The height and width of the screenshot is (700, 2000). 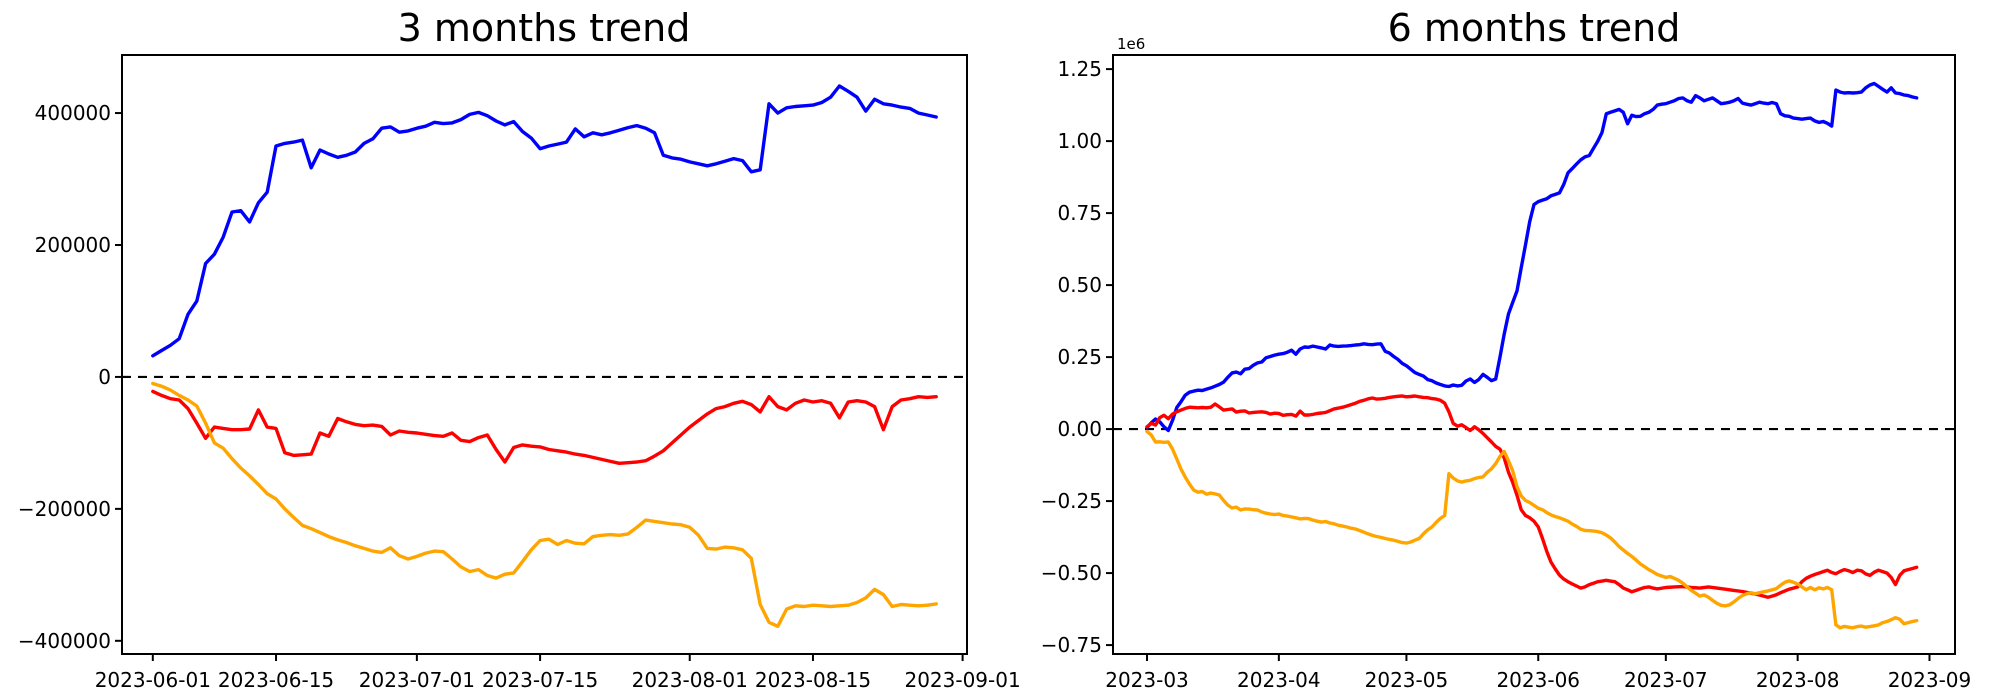 What do you see at coordinates (1798, 680) in the screenshot?
I see `x-axis-tick-label: 2023-08` at bounding box center [1798, 680].